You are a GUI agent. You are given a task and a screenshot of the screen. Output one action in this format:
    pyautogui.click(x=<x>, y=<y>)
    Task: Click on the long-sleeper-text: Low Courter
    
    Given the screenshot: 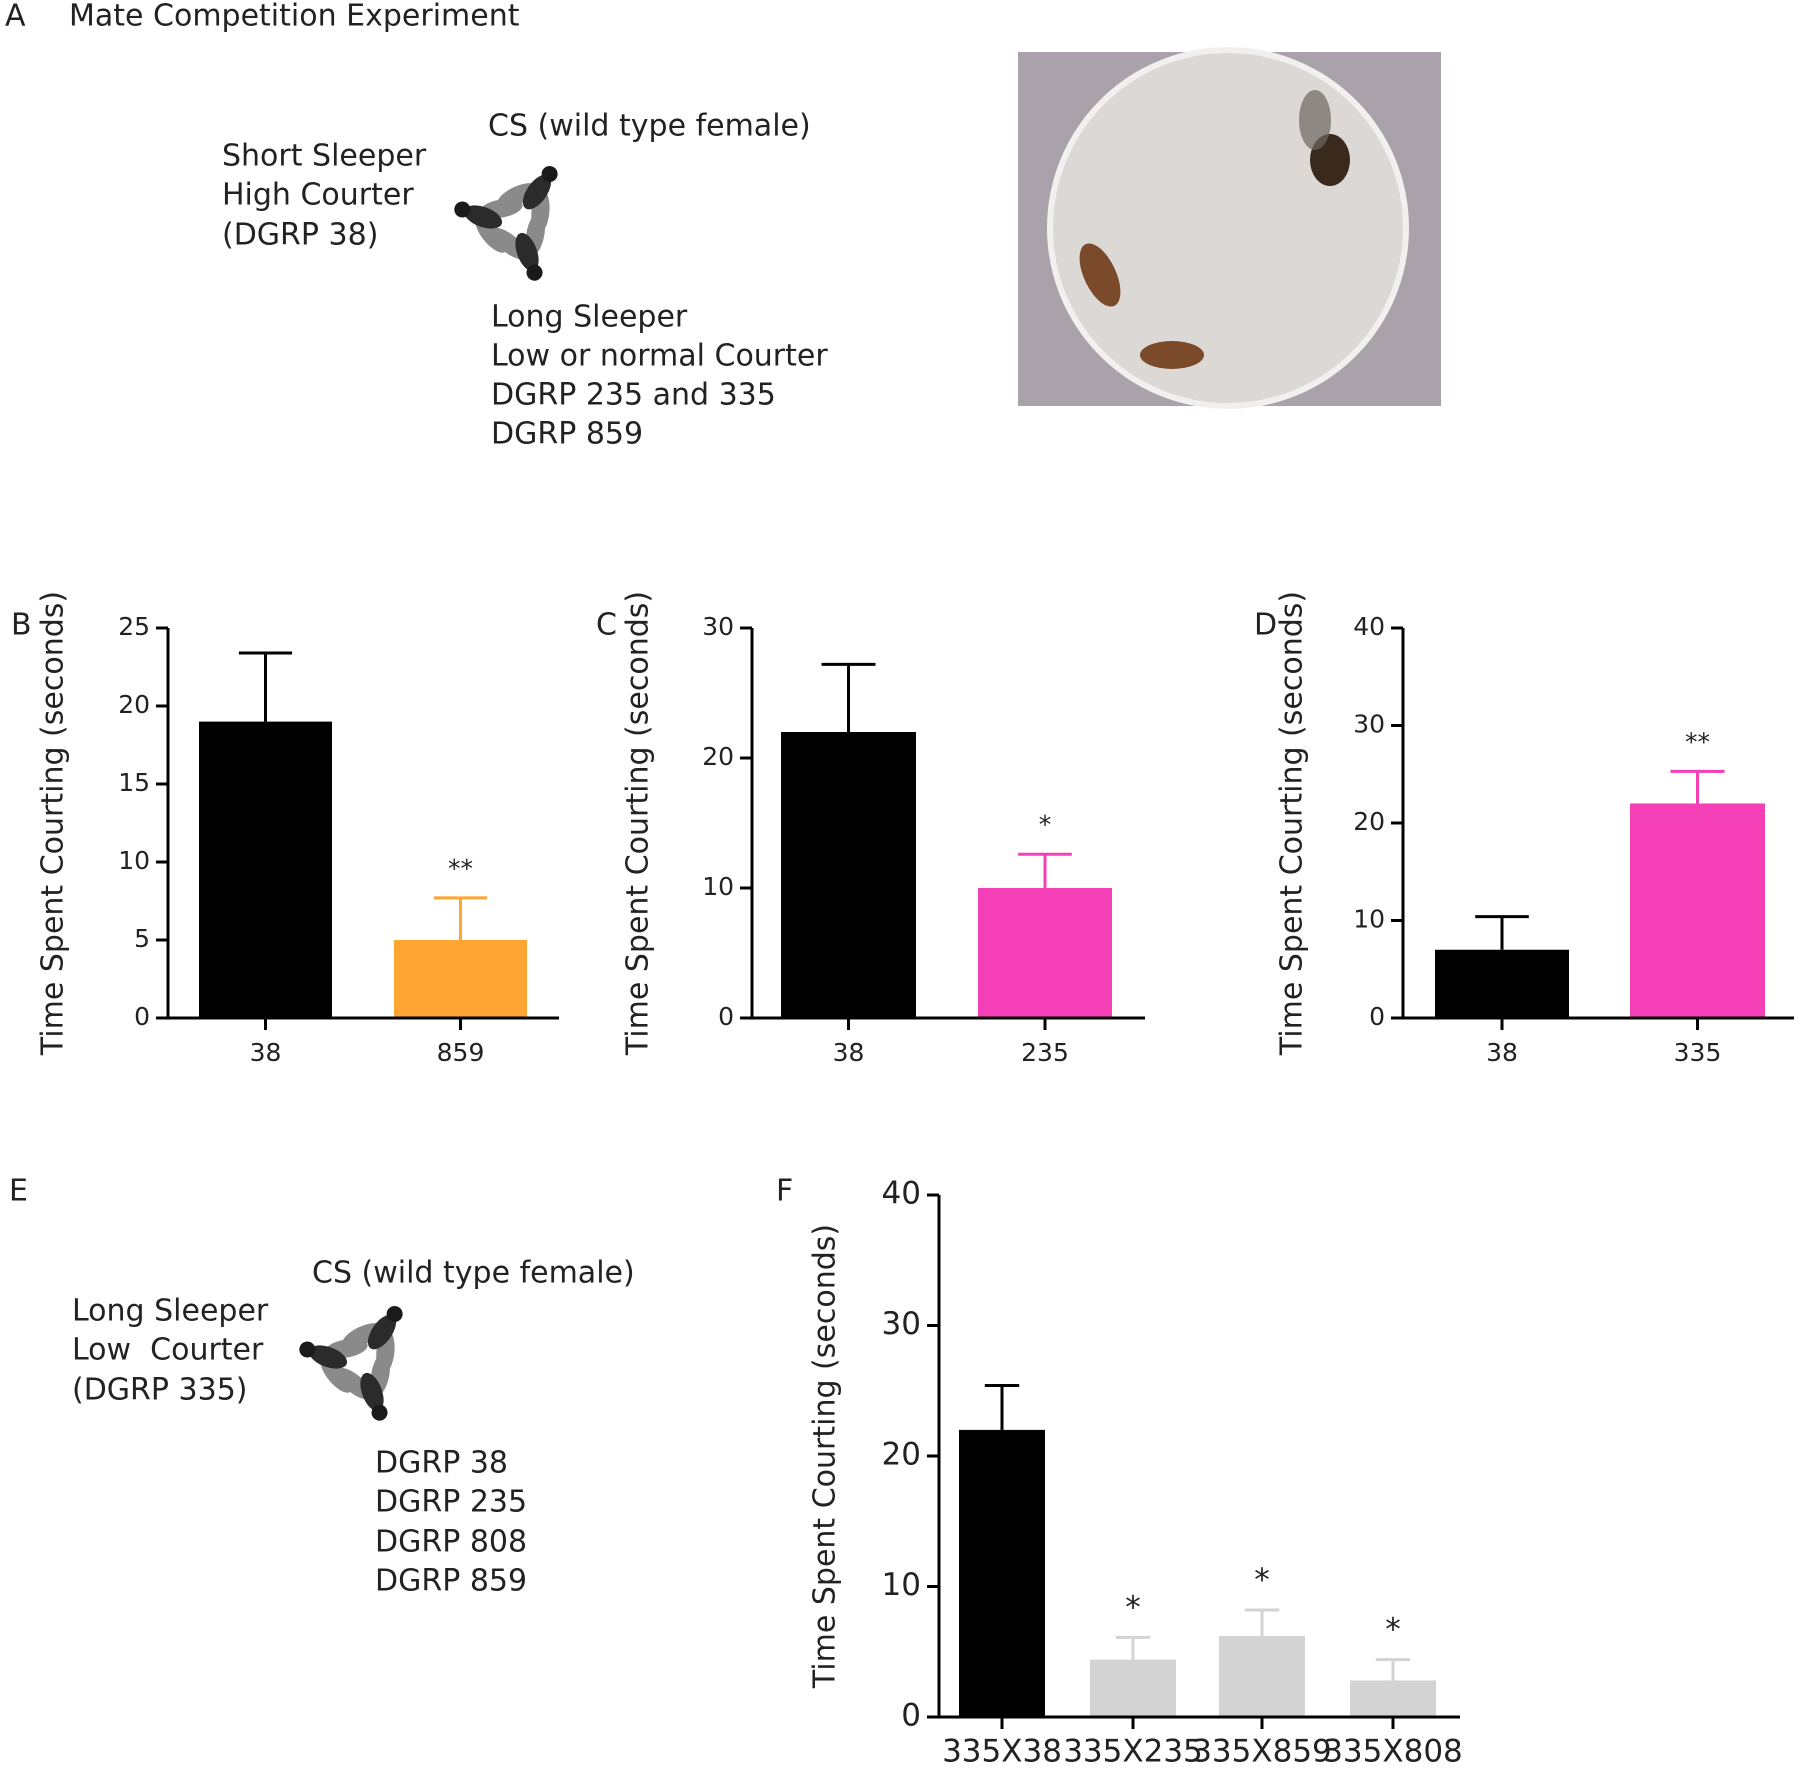 What is the action you would take?
    pyautogui.click(x=168, y=1350)
    